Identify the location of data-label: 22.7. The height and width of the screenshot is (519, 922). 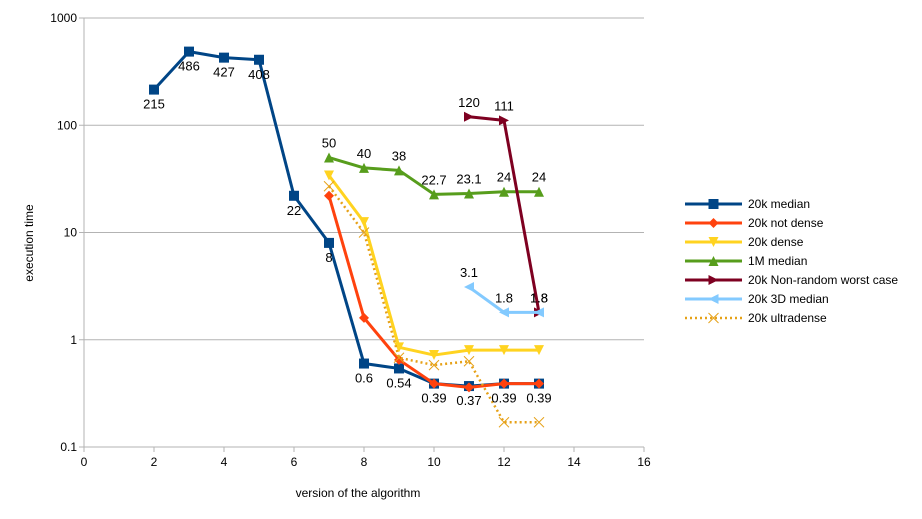
(433, 179).